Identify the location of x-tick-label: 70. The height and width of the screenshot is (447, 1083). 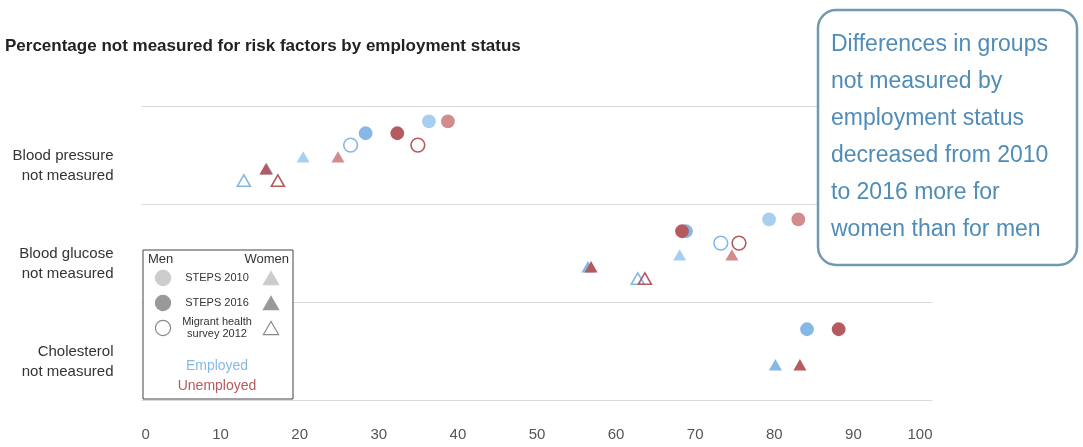
(695, 433).